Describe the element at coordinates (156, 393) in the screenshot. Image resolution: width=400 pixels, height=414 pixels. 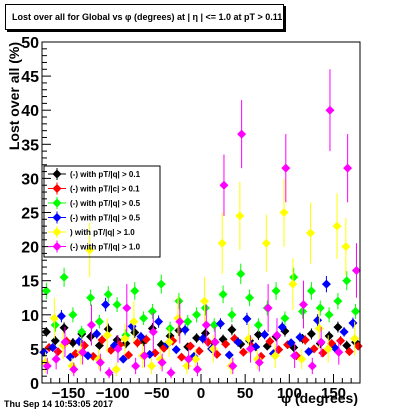
I see `x-tick-label: −50` at that location.